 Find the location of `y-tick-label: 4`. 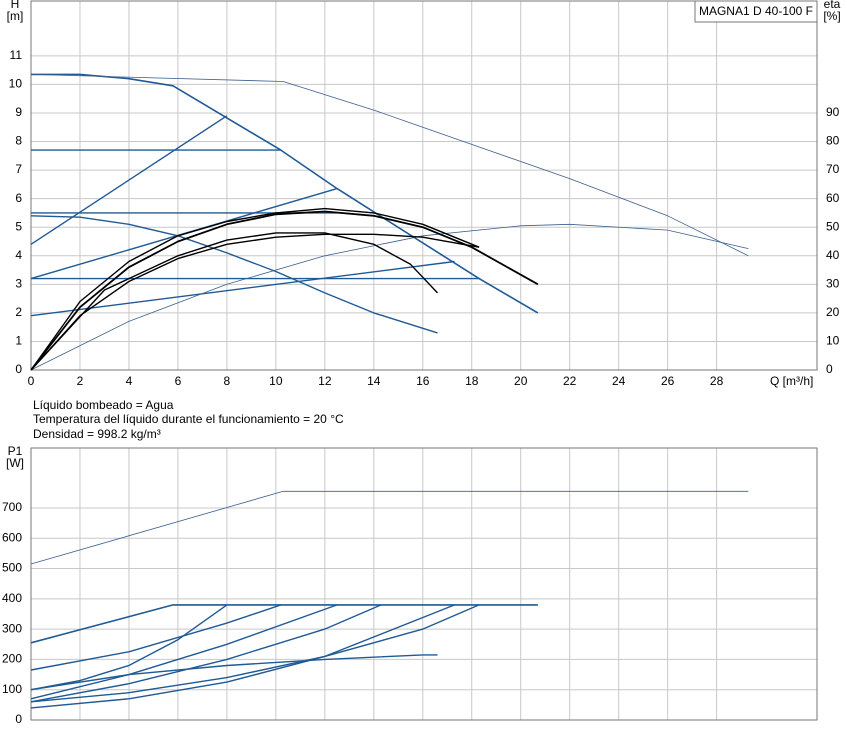

y-tick-label: 4 is located at coordinates (18, 255).